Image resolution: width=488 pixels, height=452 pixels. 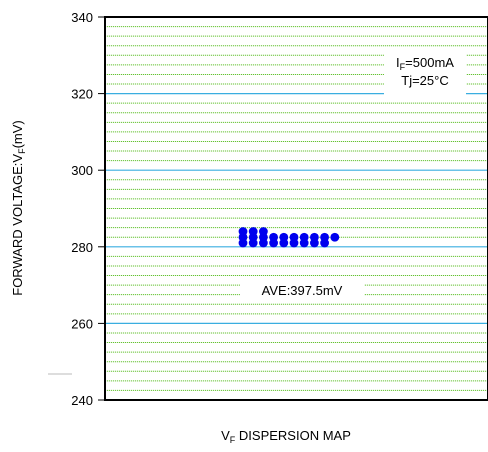 What do you see at coordinates (425, 63) in the screenshot?
I see `condition-current: IF=500mA` at bounding box center [425, 63].